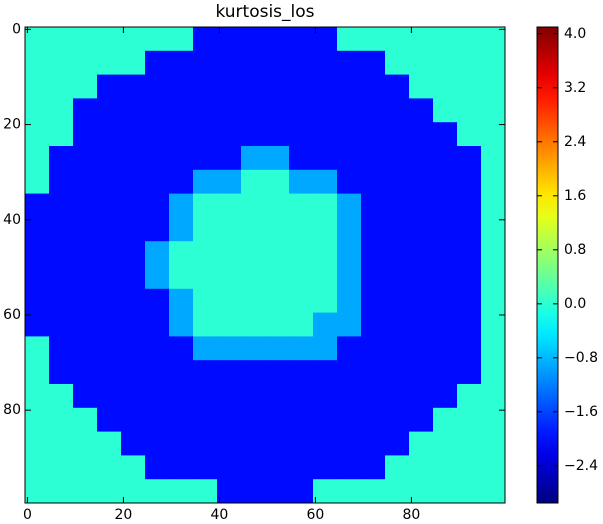  I want to click on y-tick-label: 0, so click(16, 29).